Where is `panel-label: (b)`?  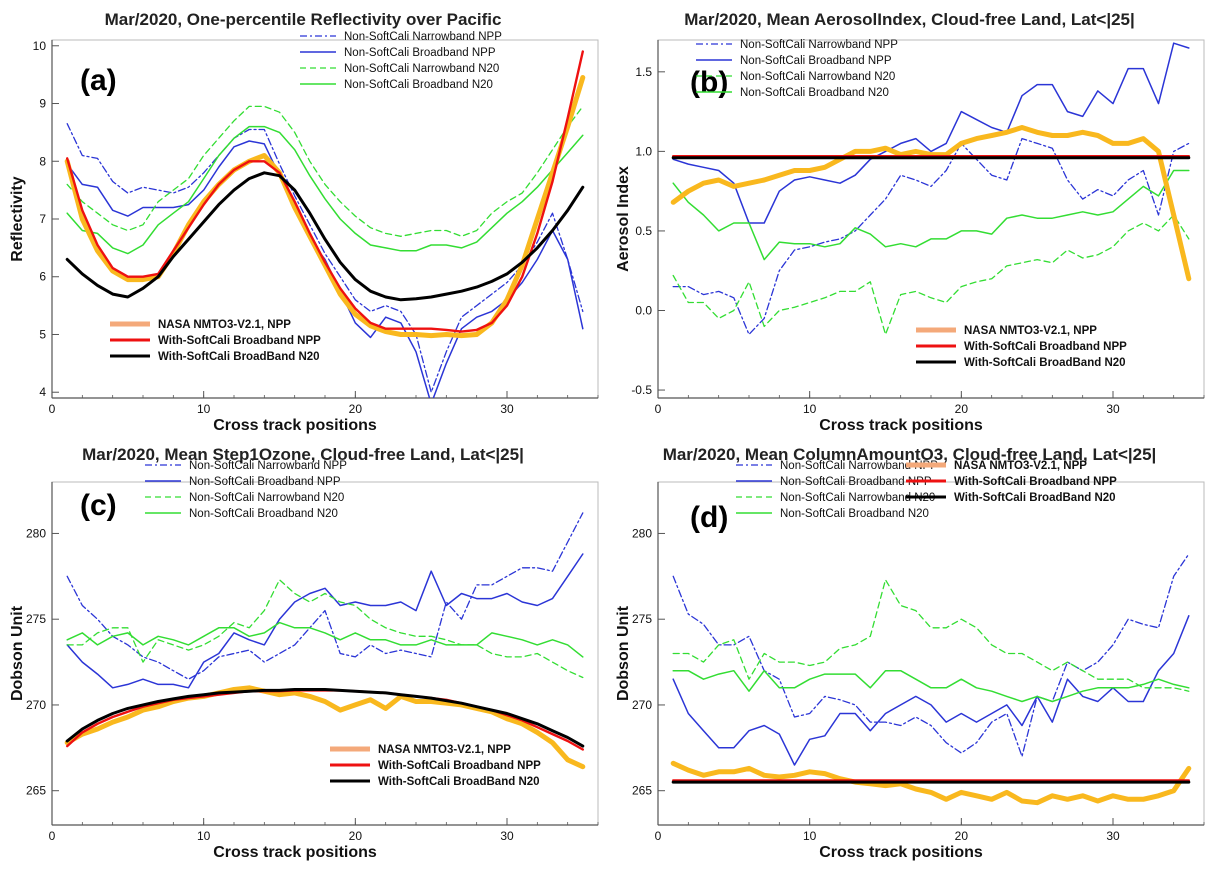 panel-label: (b) is located at coordinates (709, 82).